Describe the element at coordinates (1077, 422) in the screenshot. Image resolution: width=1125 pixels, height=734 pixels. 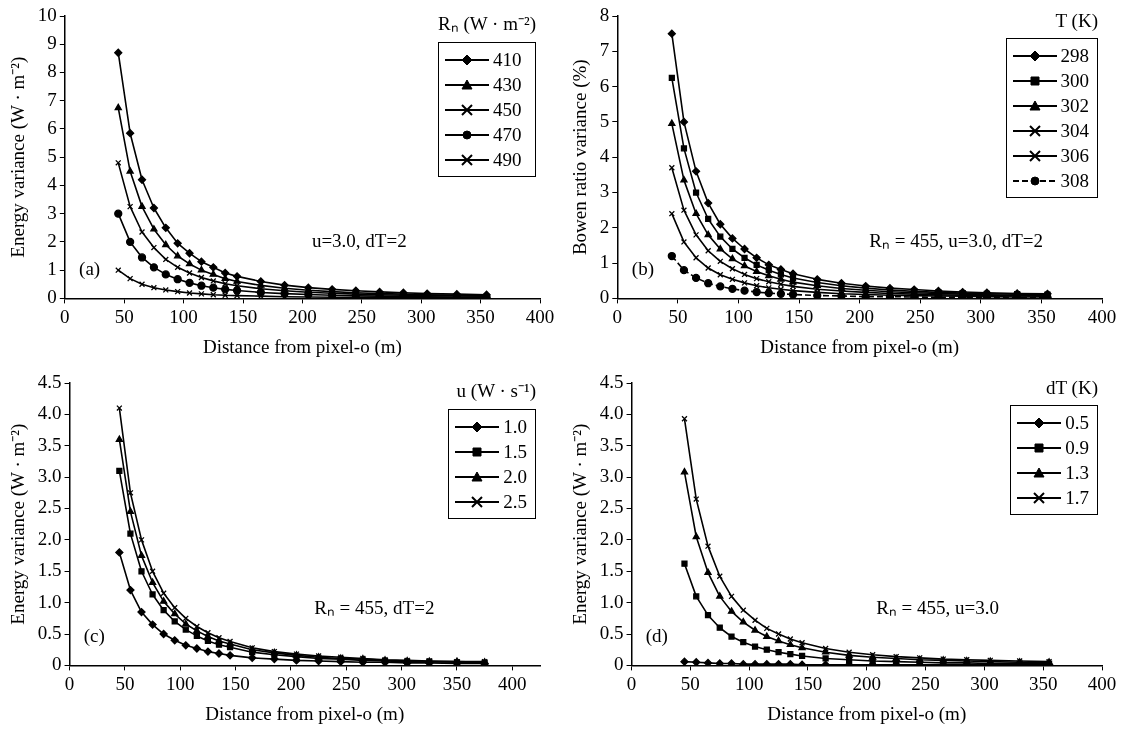
I see `legend-label: 0.5` at that location.